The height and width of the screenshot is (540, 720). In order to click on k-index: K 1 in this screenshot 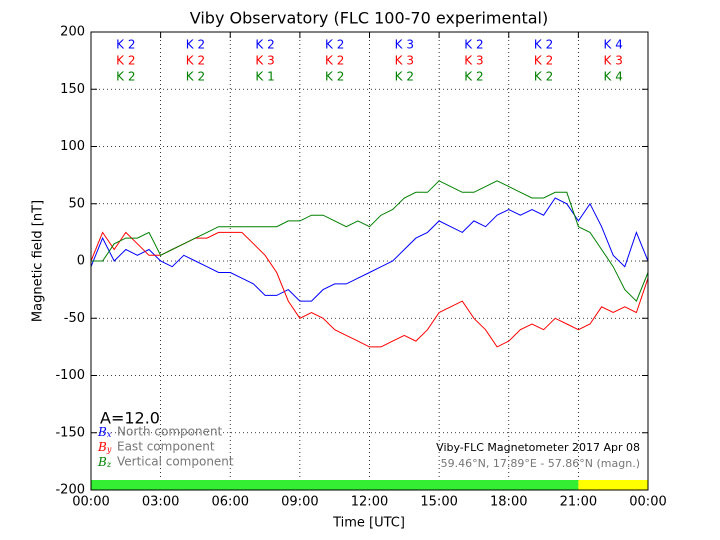, I will do `click(264, 77)`.